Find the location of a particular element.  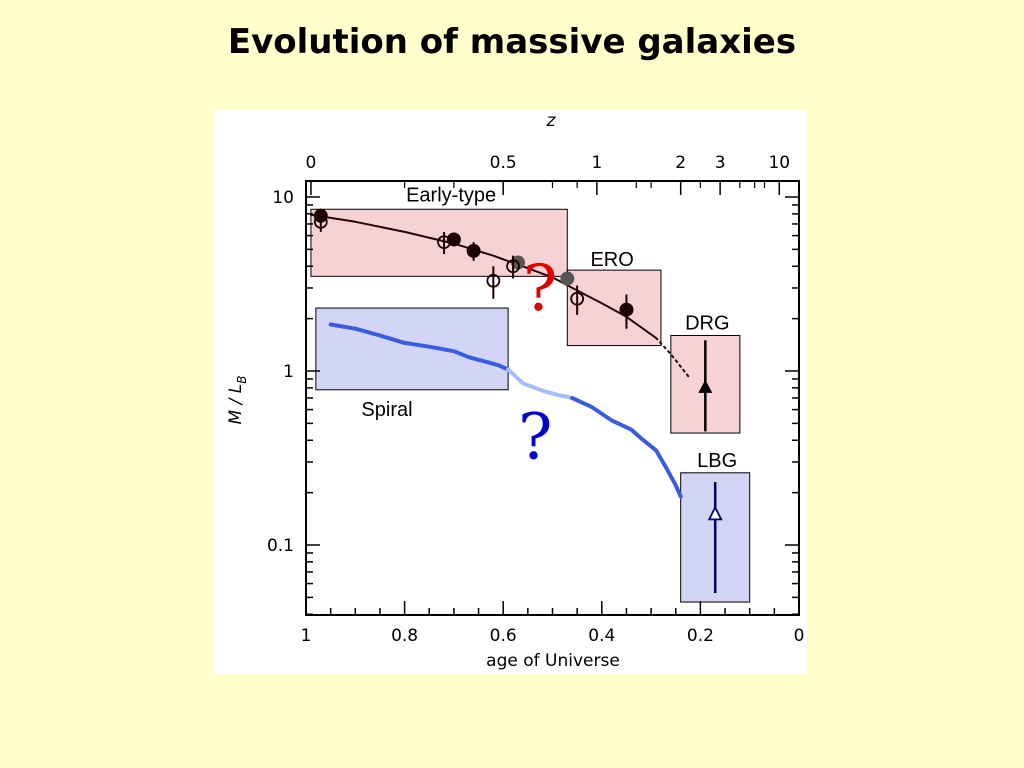

z-tick-label: 0 is located at coordinates (311, 163).